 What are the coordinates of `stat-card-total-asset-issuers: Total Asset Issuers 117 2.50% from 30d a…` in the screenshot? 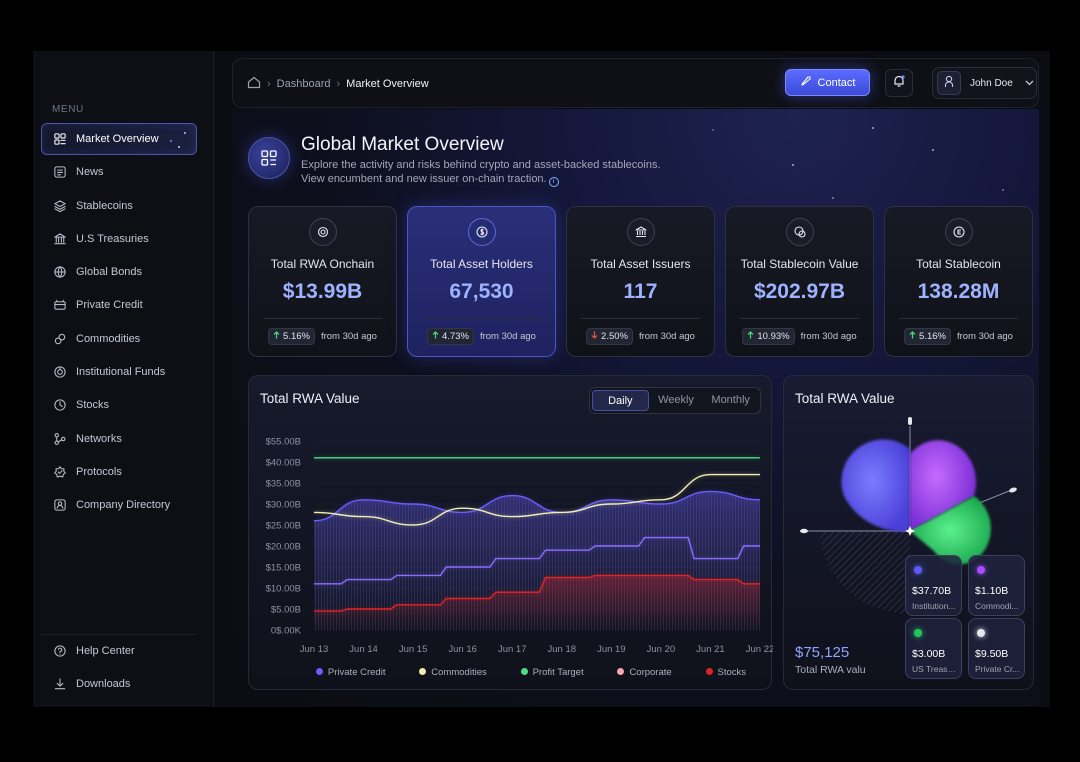 It's located at (640, 281).